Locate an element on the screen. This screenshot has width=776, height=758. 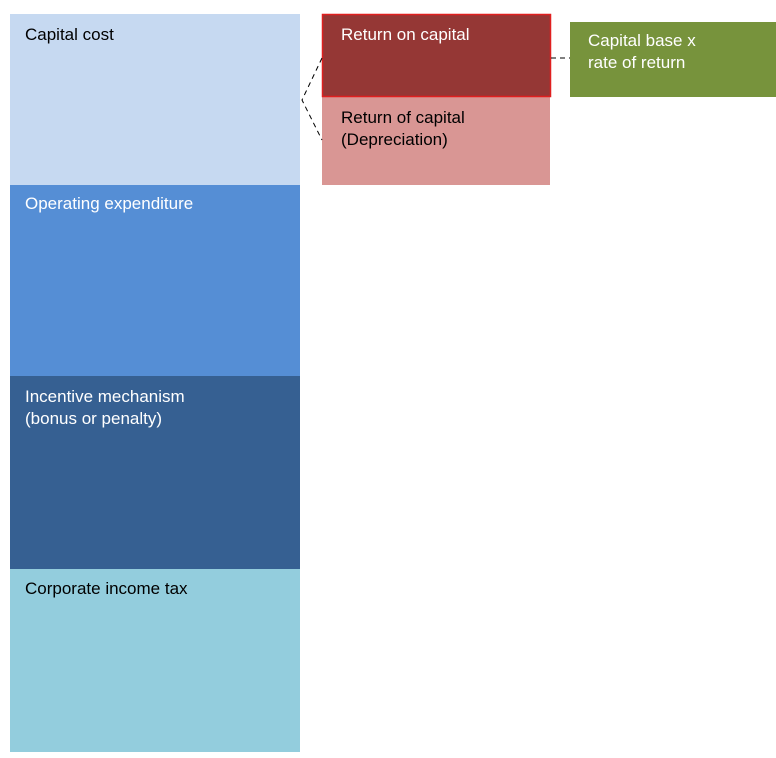
block-label: Corporate income tax is located at coordinates (106, 588).